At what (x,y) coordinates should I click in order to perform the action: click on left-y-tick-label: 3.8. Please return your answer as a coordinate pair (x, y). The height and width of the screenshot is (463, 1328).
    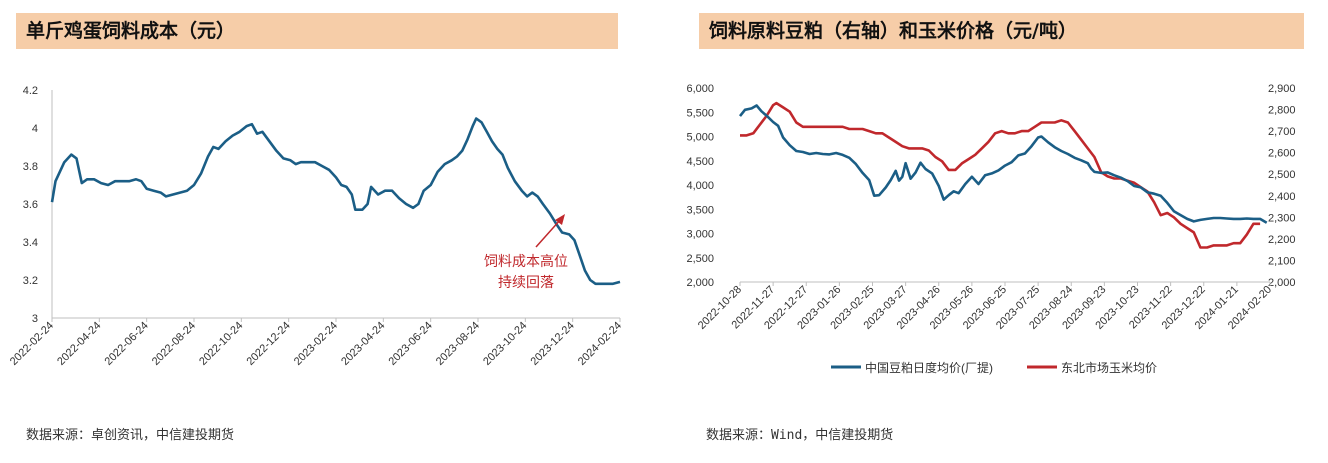
    Looking at the image, I should click on (30, 167).